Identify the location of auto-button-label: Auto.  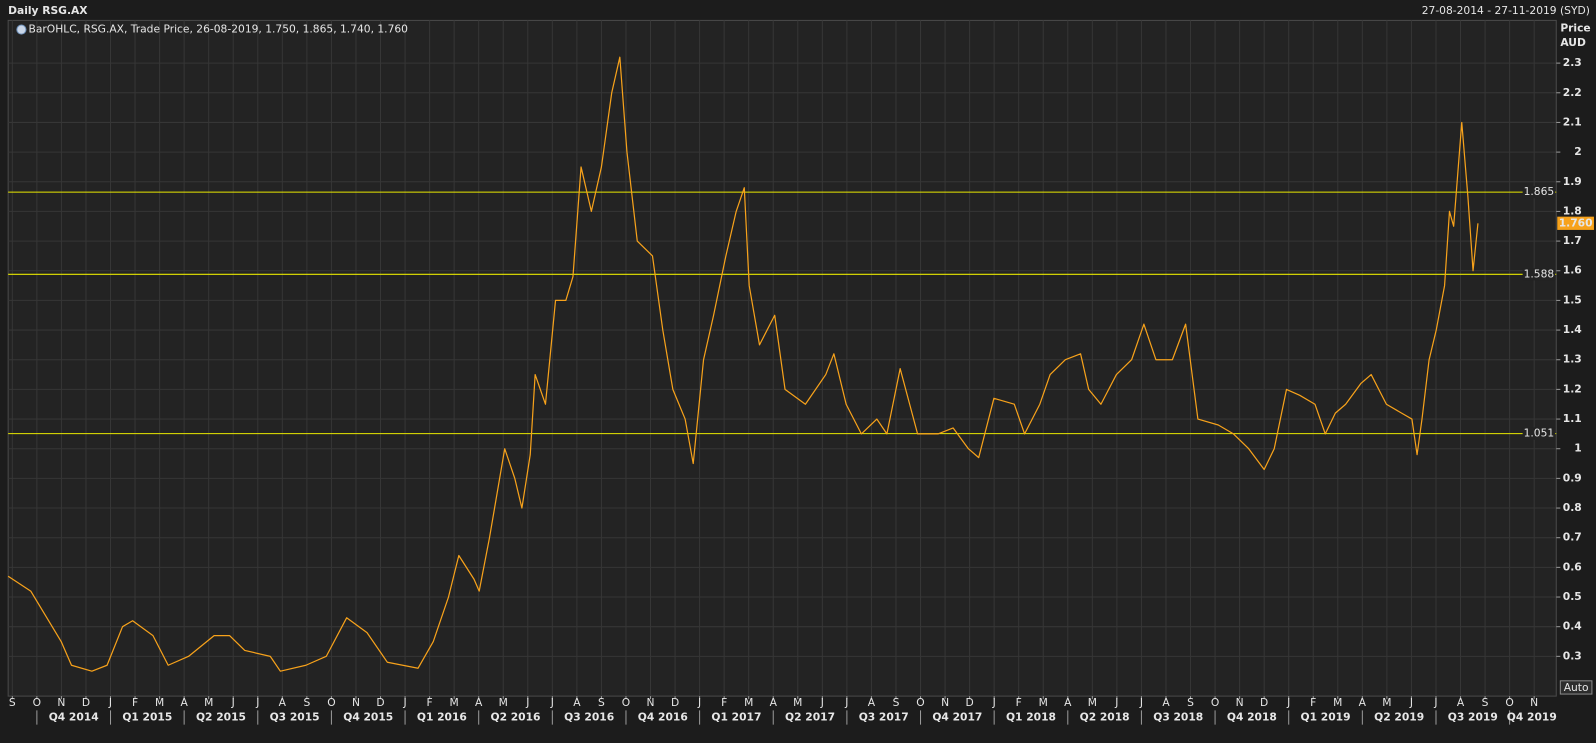
(1576, 687).